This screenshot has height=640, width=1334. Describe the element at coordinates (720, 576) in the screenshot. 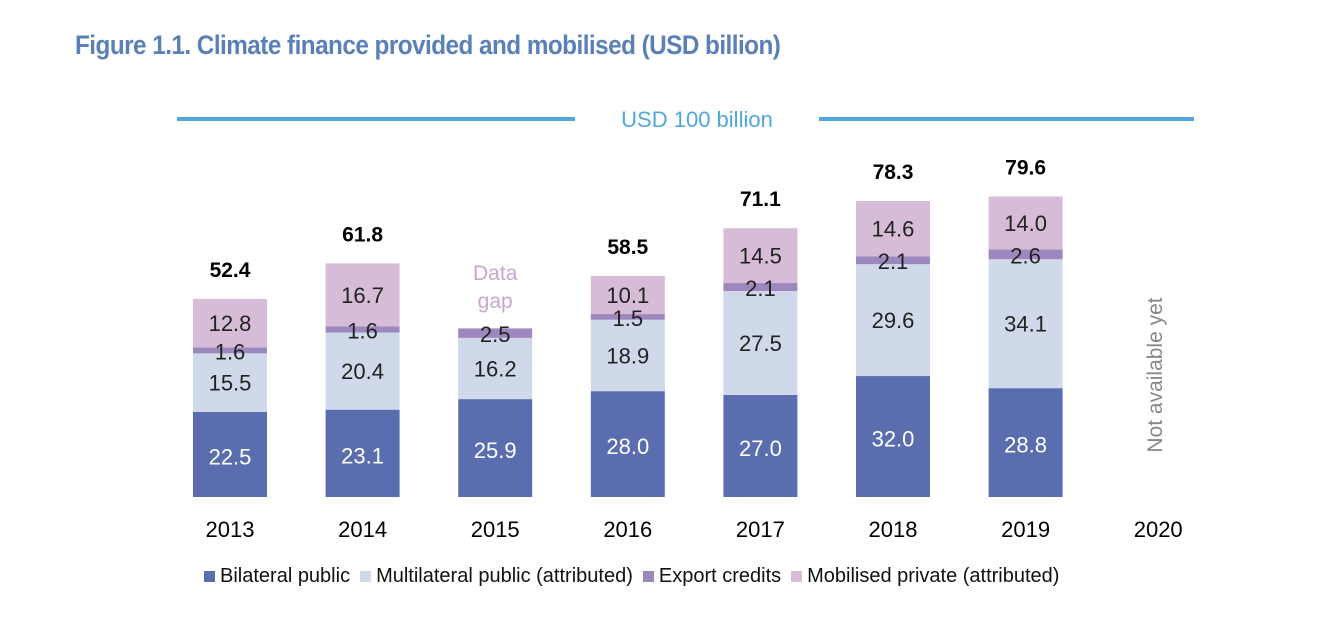

I see `legend-label: Export credits` at that location.